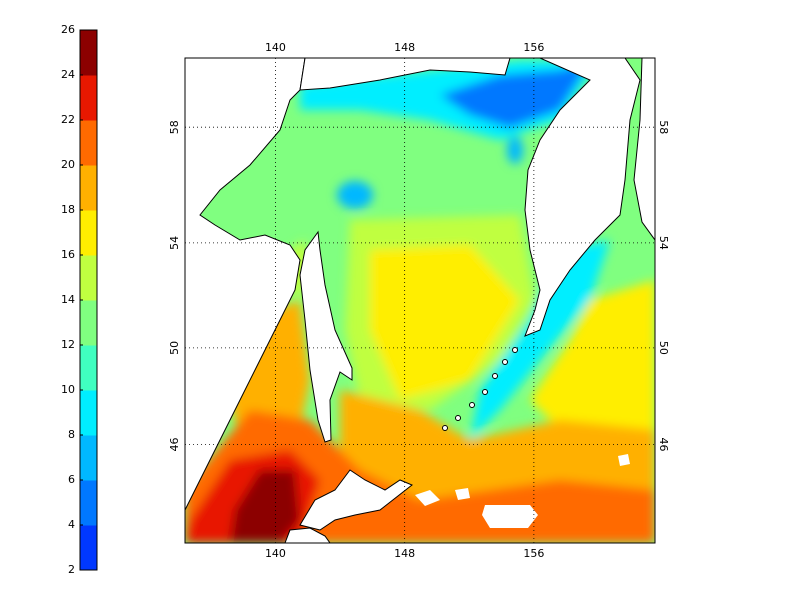 The width and height of the screenshot is (800, 600). Describe the element at coordinates (480, 389) in the screenshot. I see `kuril-islands` at that location.